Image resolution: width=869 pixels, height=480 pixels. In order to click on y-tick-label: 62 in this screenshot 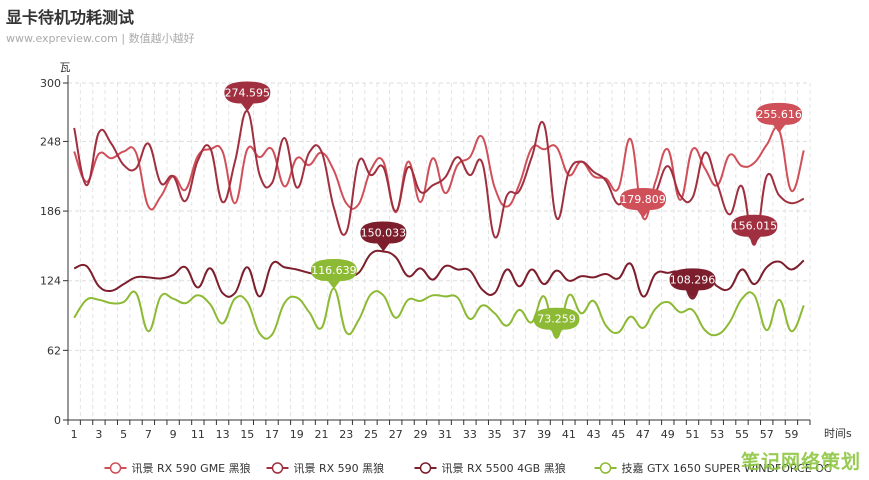, I will do `click(54, 350)`.